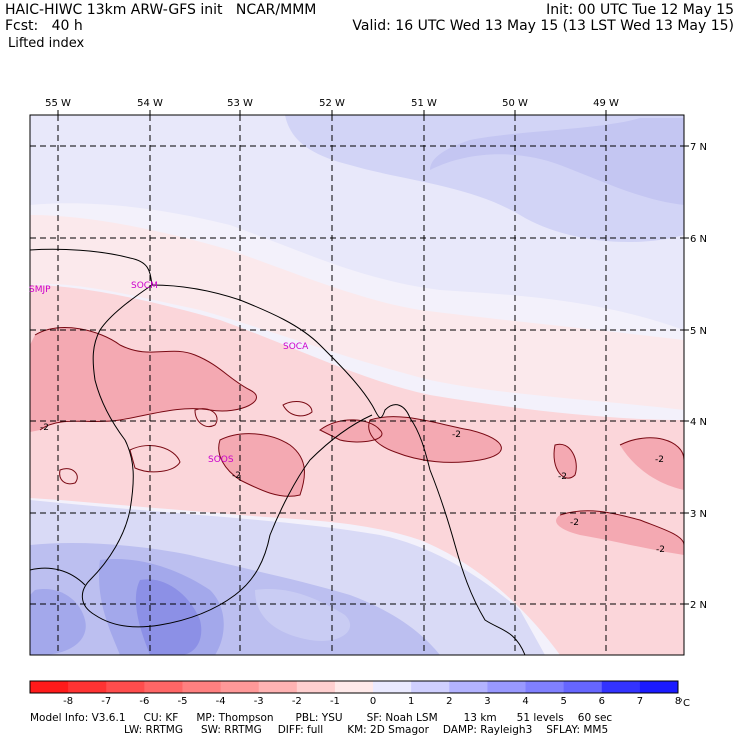 This screenshot has width=740, height=740. Describe the element at coordinates (640, 701) in the screenshot. I see `colorbar-tick-label: 7` at that location.